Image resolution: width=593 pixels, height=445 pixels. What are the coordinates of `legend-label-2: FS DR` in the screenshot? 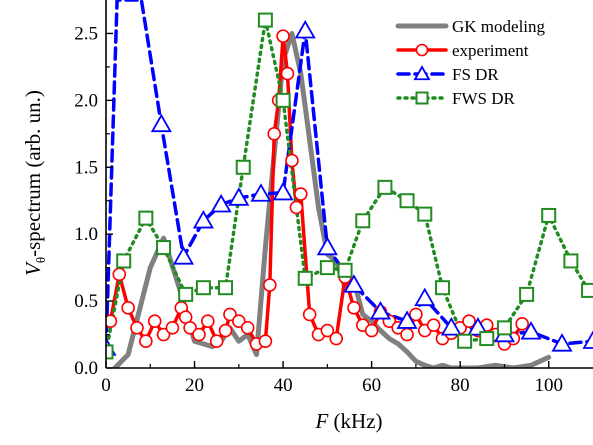 It's located at (475, 74).